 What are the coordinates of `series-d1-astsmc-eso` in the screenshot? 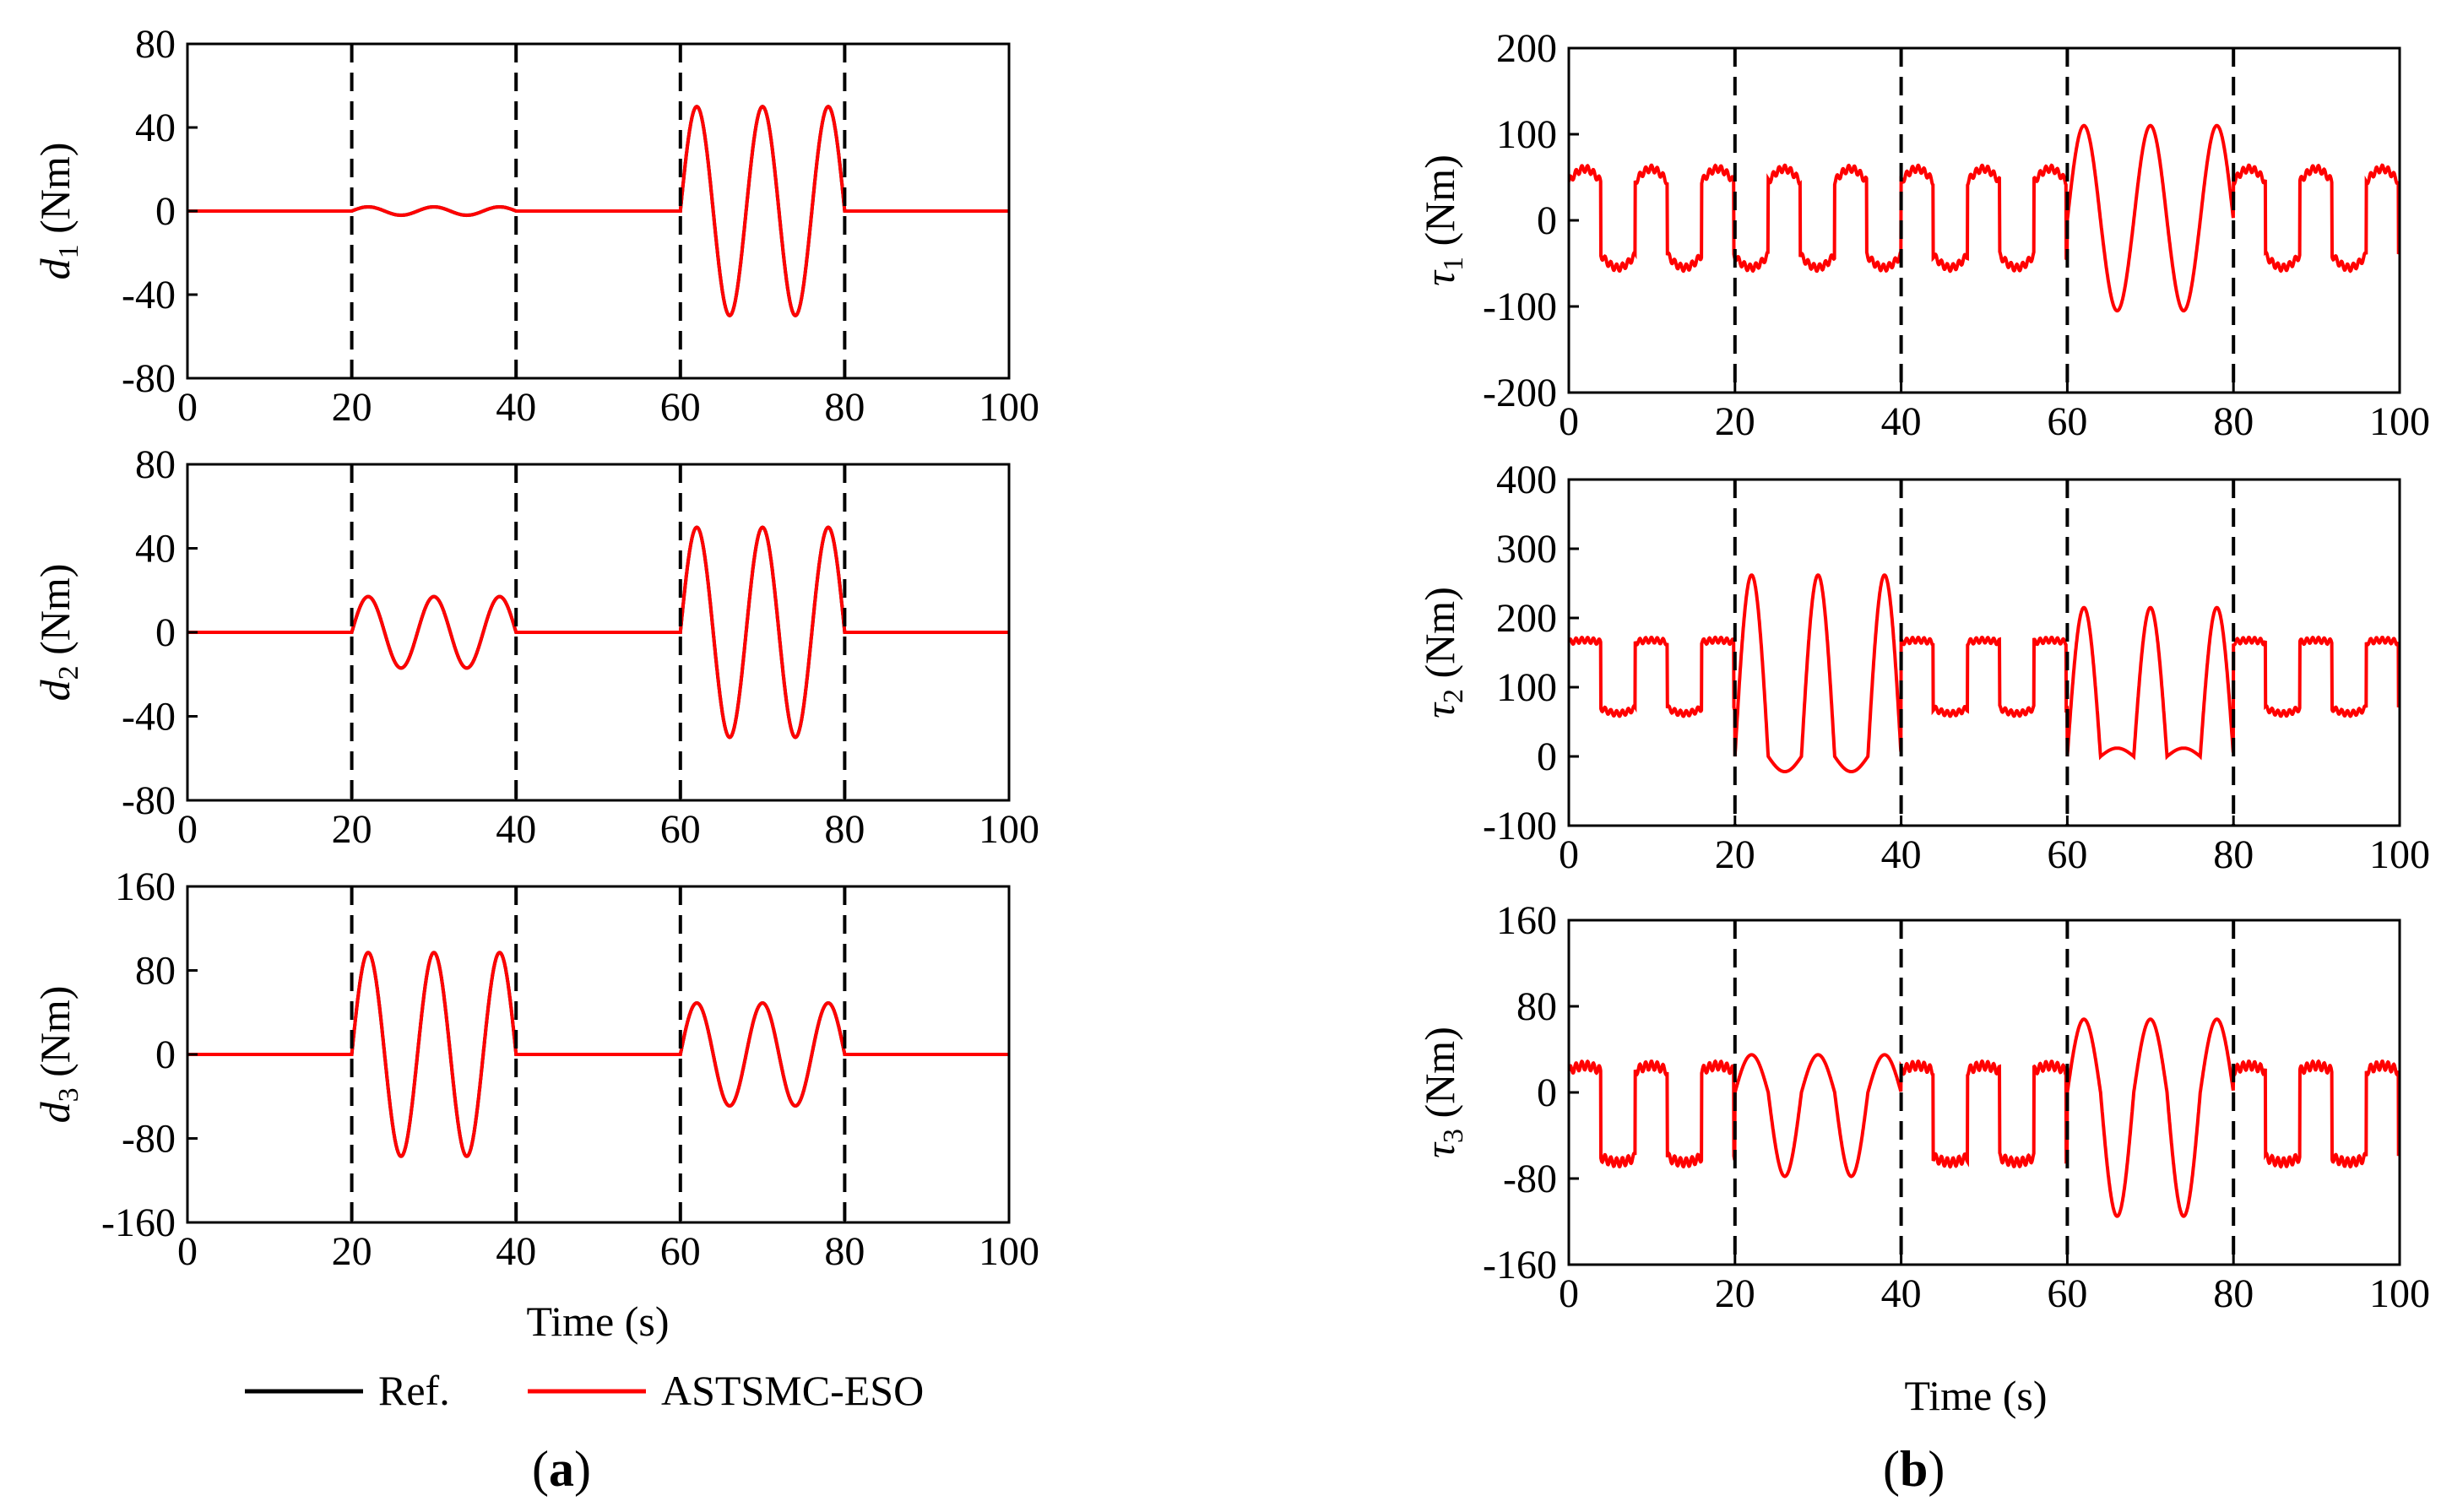 It's located at (598, 211).